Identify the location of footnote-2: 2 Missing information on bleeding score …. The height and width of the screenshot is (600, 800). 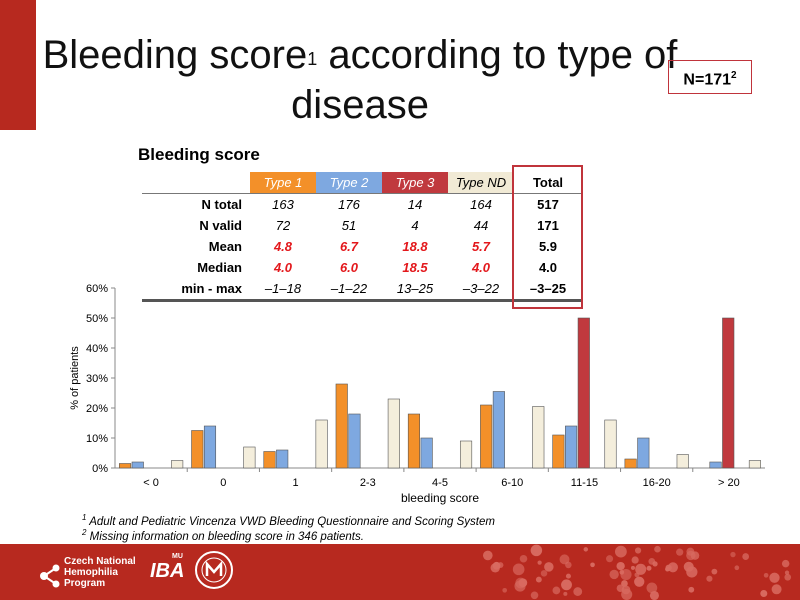
(223, 535).